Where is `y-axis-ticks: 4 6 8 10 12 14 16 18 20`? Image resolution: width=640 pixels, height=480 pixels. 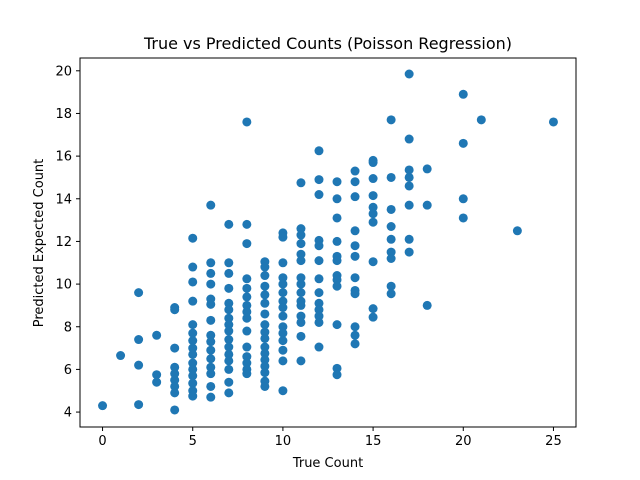 y-axis-ticks: 4 6 8 10 12 14 16 18 20 is located at coordinates (67, 242).